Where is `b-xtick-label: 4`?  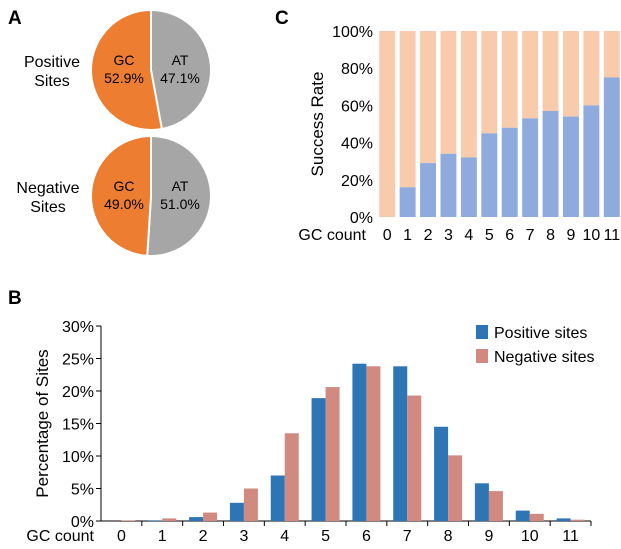 b-xtick-label: 4 is located at coordinates (284, 536).